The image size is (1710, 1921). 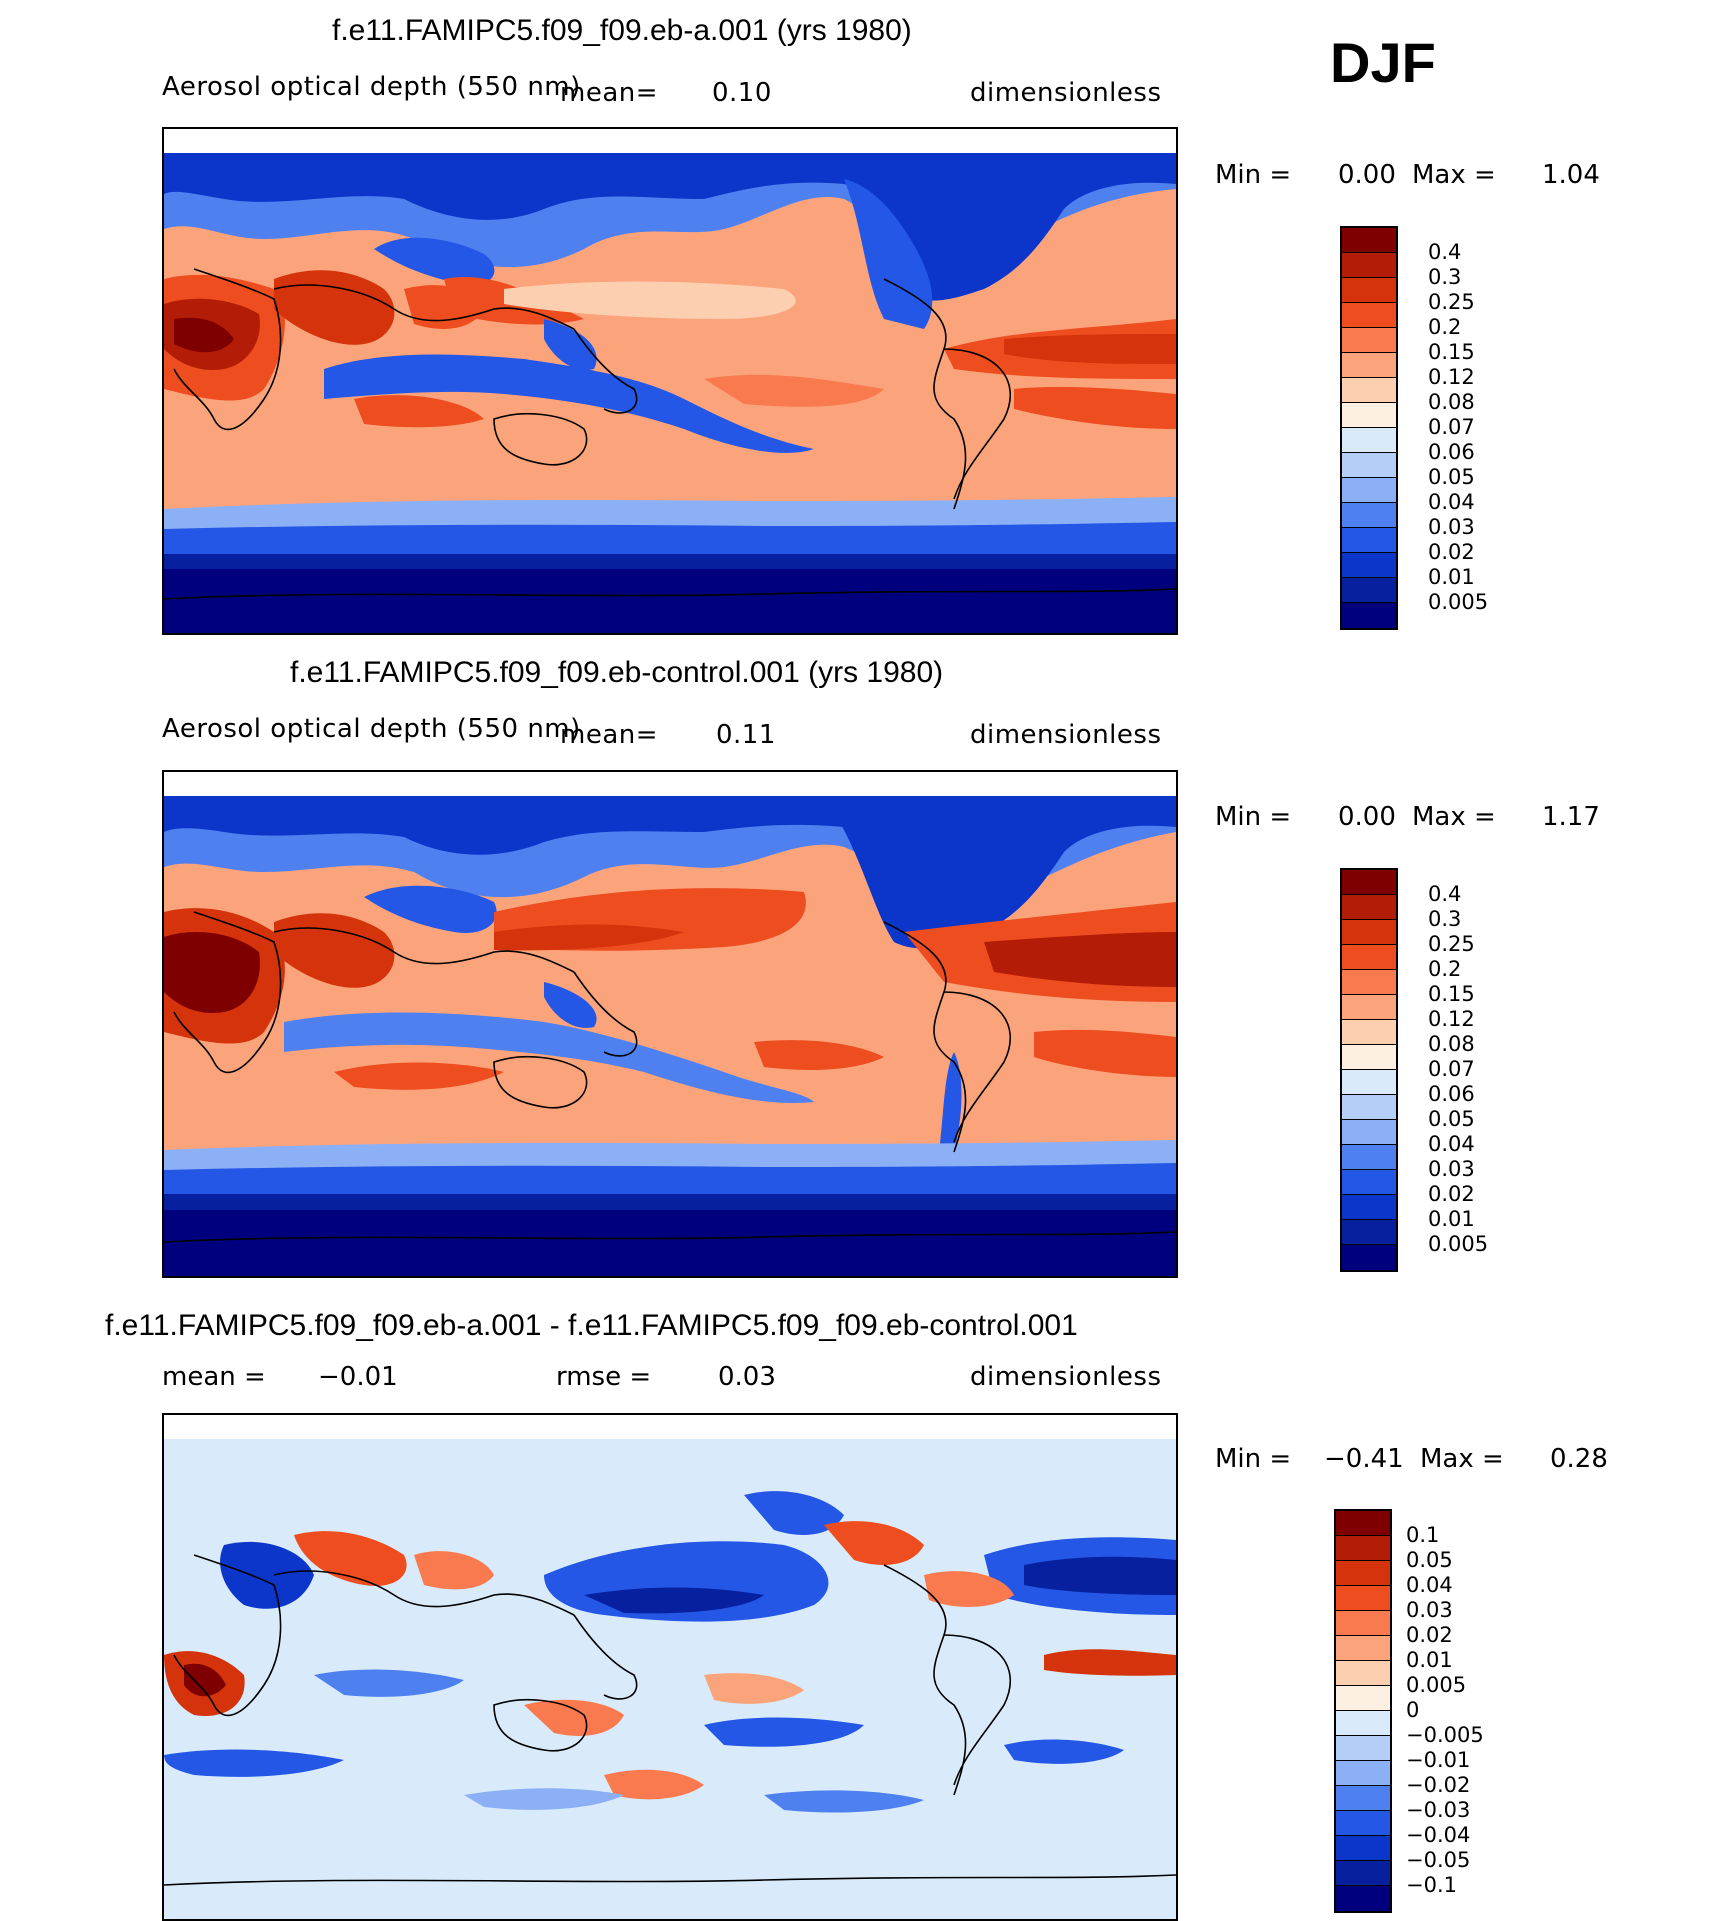 I want to click on colorbar-level-label: −0.04, so click(x=1438, y=1835).